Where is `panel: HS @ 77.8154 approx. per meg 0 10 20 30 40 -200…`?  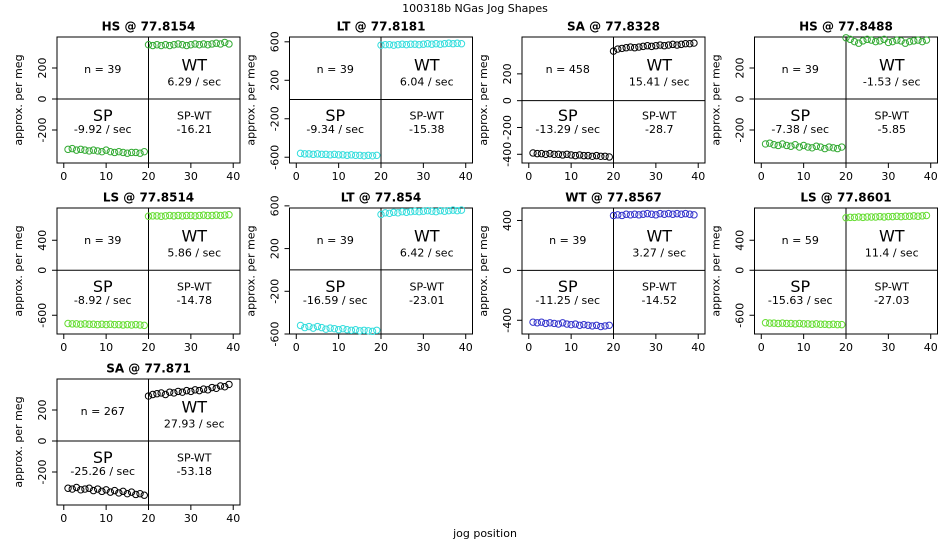
panel: HS @ 77.8154 approx. per meg 0 10 20 30 40 -200… is located at coordinates (126, 101).